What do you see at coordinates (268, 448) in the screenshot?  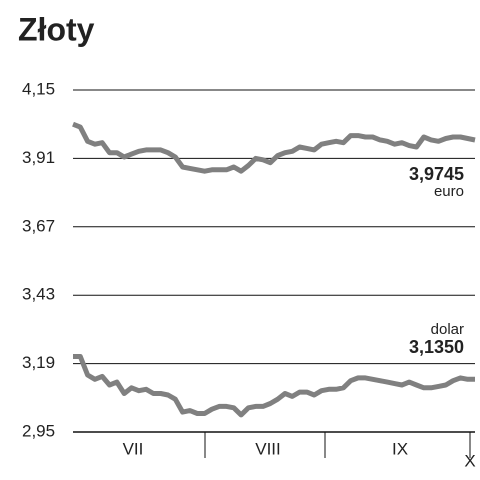 I see `x-tick-label: VIII` at bounding box center [268, 448].